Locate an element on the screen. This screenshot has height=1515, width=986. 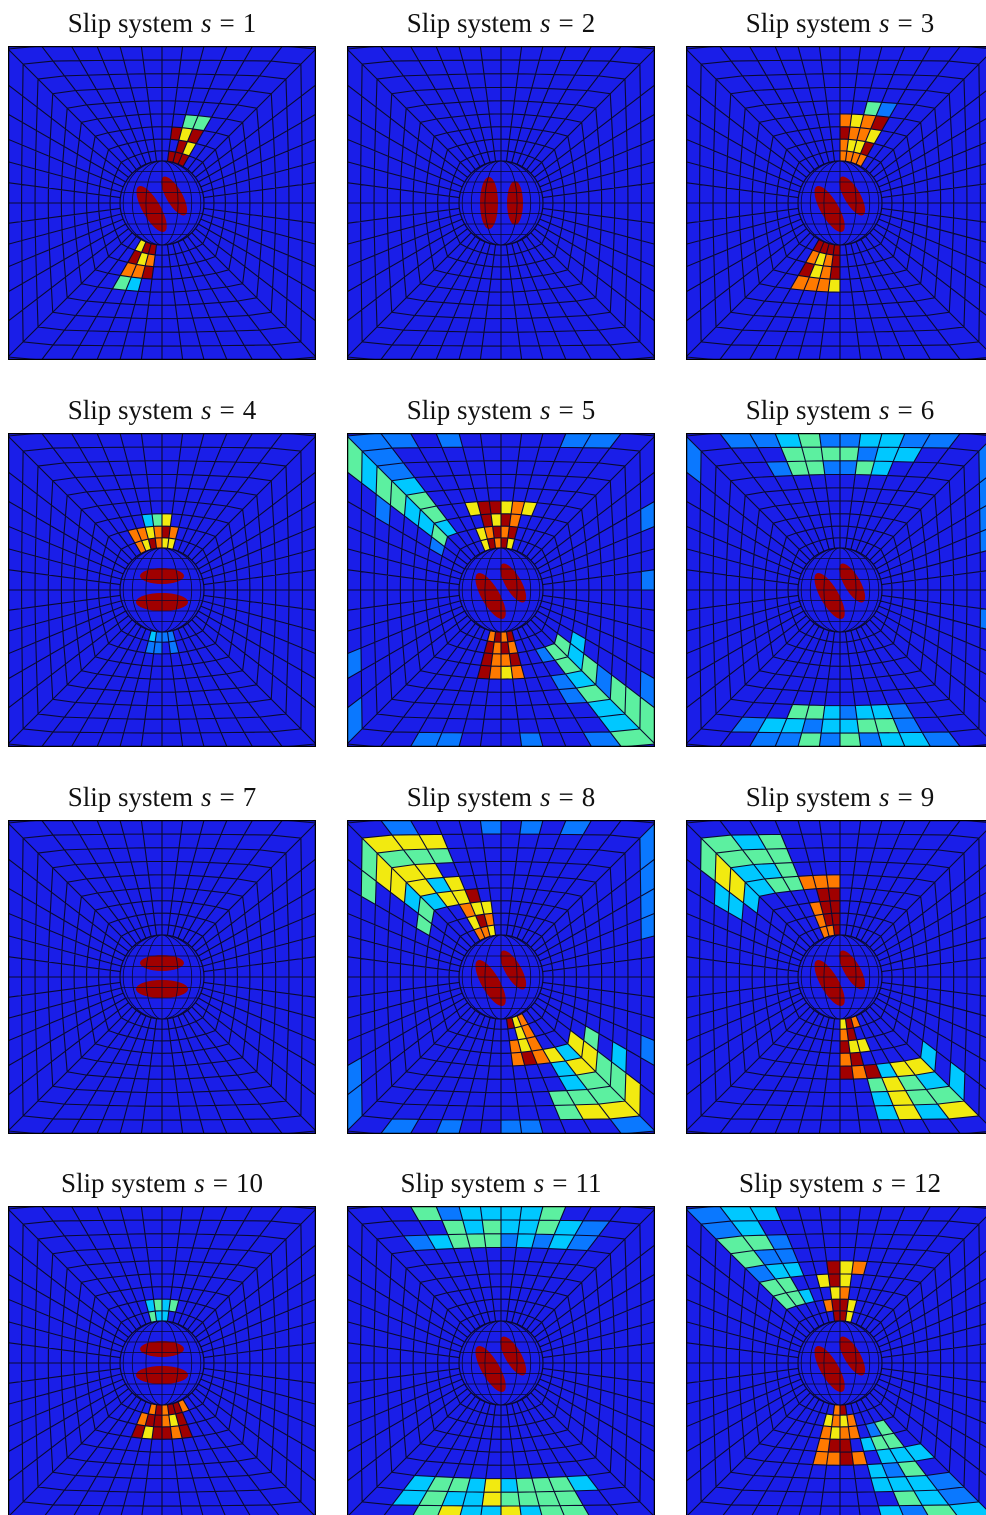
title-index: 7 is located at coordinates (250, 797).